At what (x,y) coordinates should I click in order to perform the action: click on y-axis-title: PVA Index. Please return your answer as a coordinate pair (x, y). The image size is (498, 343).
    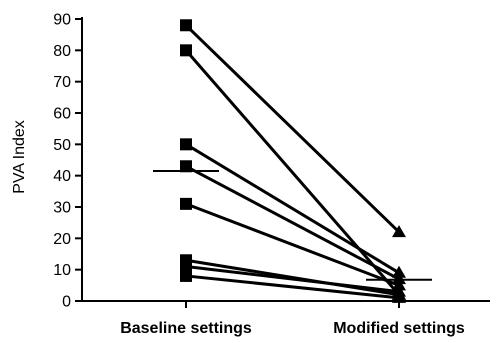
    Looking at the image, I should click on (19, 157).